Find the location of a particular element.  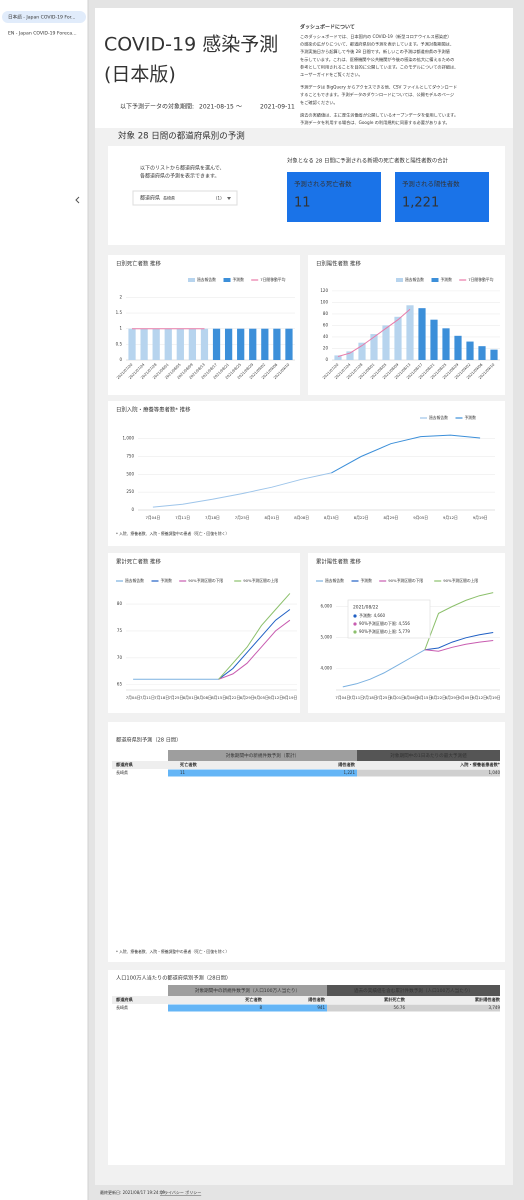

table-group-label: 対象期間中の新規件数予測（人口100万人当たり） is located at coordinates (247, 990).